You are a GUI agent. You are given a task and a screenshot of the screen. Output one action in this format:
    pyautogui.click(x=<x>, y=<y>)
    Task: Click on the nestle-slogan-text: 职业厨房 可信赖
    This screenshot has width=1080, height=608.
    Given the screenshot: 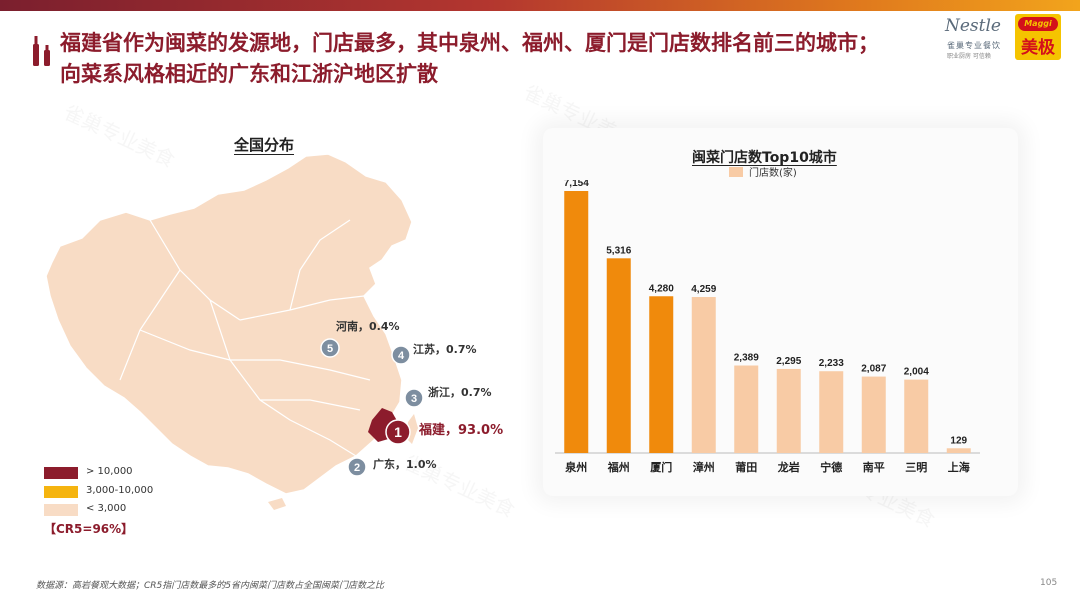 What is the action you would take?
    pyautogui.click(x=969, y=56)
    